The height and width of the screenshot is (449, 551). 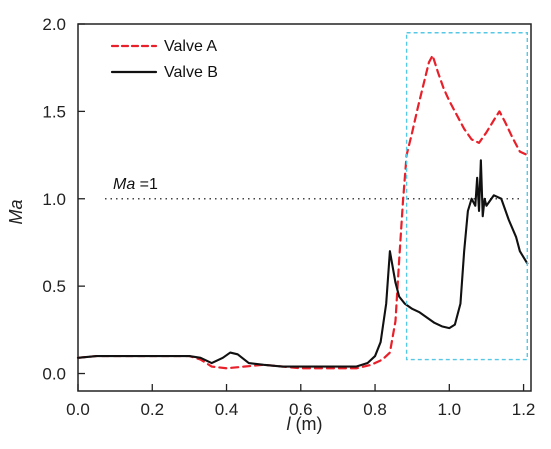 I want to click on x-tick-label: 0.6, so click(x=301, y=409).